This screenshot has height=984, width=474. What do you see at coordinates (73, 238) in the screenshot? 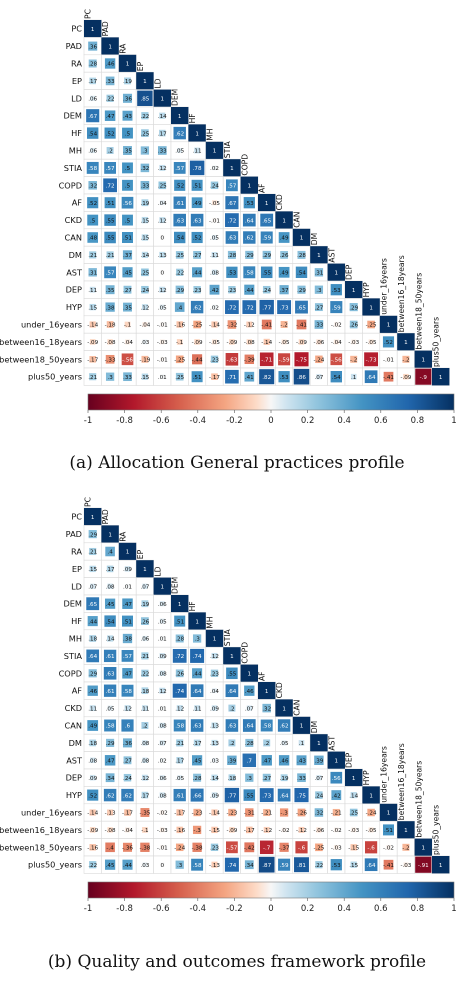
I see `row-label: CAN` at bounding box center [73, 238].